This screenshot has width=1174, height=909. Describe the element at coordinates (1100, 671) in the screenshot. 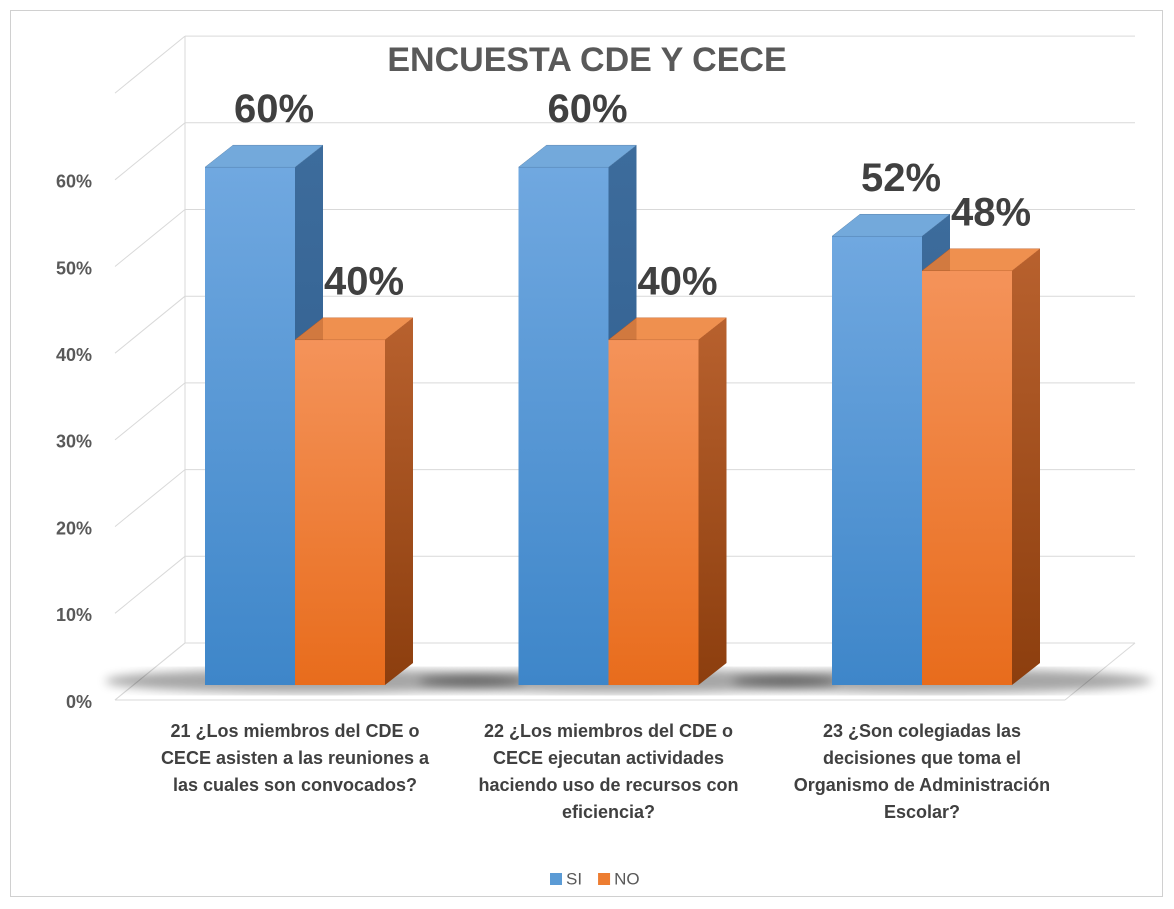

I see `floor-edge` at that location.